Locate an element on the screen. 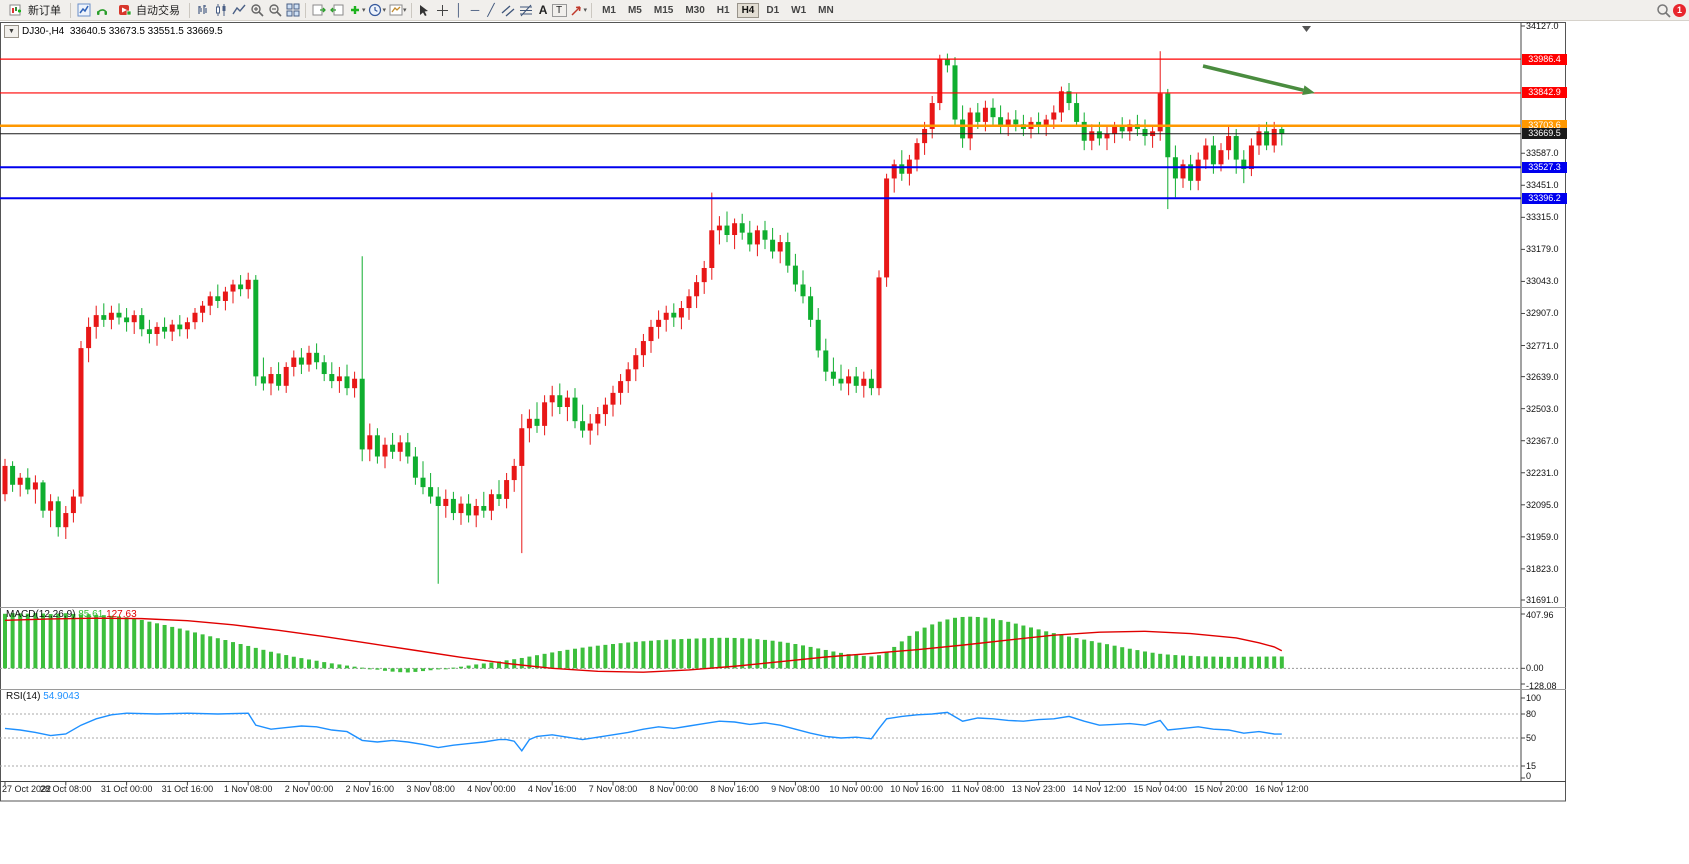 This screenshot has height=864, width=1689. price-tick-label: 32771.0 is located at coordinates (1542, 345).